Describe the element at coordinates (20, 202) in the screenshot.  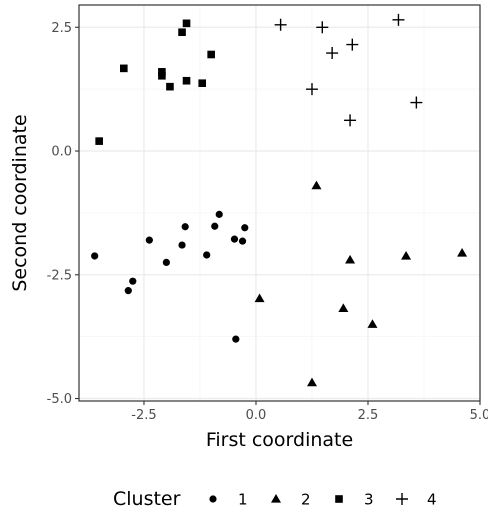
I see `y-axis-title: Second coordinate` at that location.